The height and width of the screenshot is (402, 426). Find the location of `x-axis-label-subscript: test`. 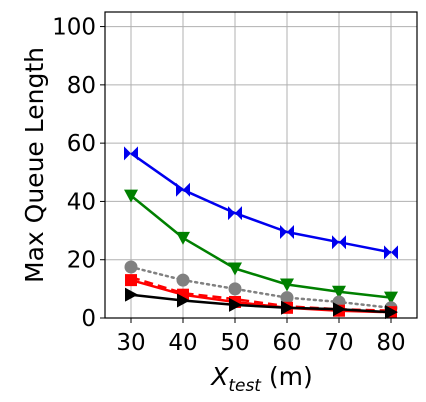

x-axis-label-subscript: test is located at coordinates (245, 386).